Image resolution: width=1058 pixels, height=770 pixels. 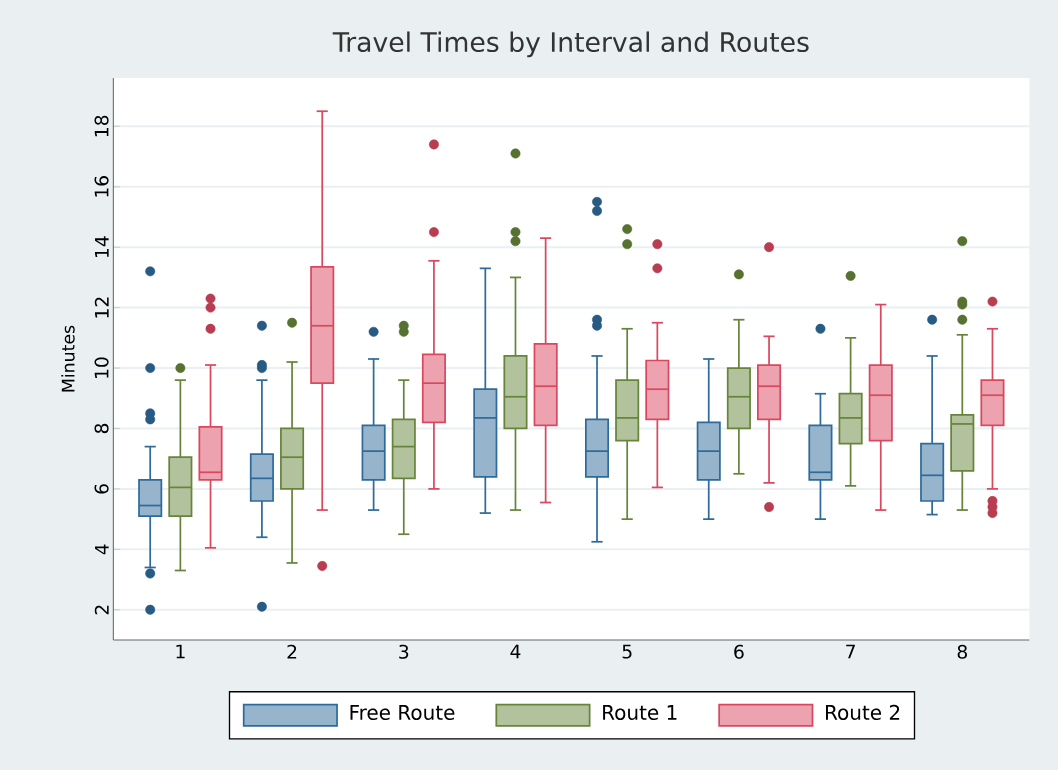 What do you see at coordinates (627, 651) in the screenshot?
I see `x-tick-label: 5` at bounding box center [627, 651].